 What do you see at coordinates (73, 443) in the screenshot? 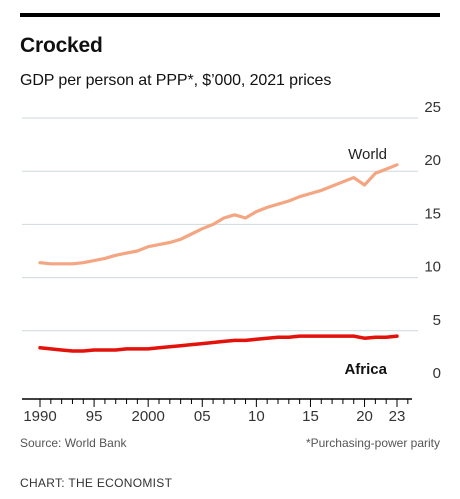
I see `source-note: Source: World Bank` at bounding box center [73, 443].